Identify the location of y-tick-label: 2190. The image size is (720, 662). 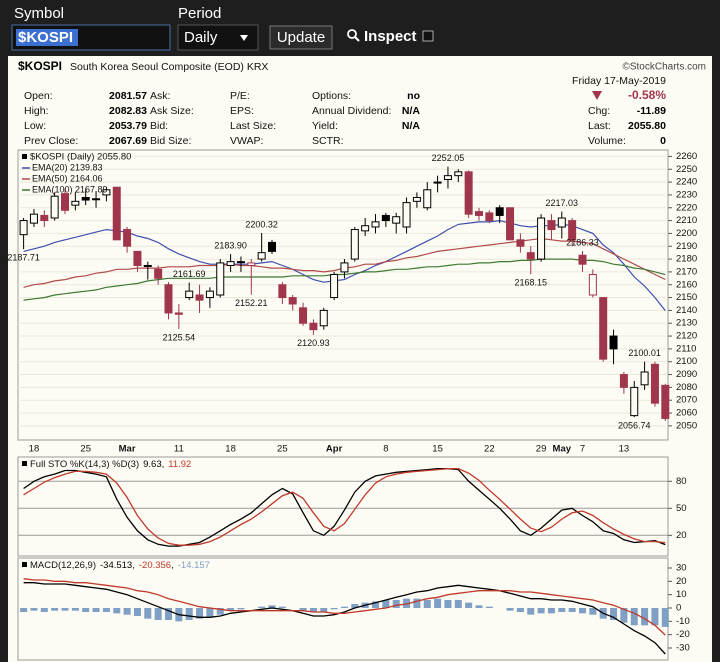
(686, 246).